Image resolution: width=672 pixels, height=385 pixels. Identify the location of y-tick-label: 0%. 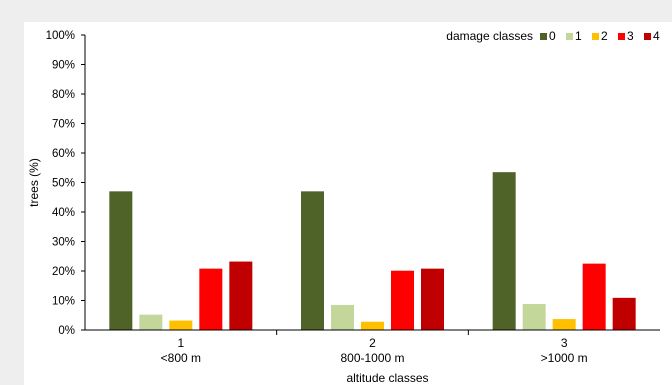
(66, 331).